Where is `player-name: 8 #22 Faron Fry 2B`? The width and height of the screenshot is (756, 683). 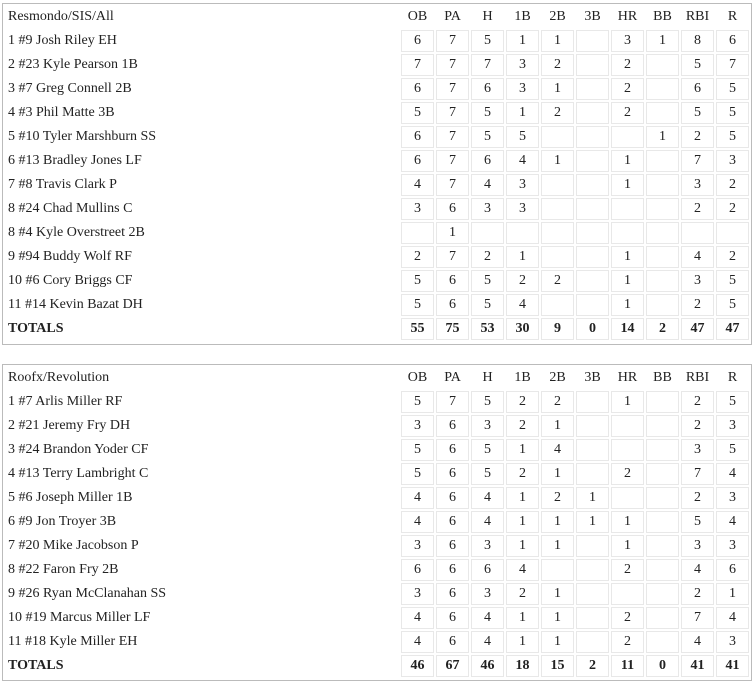
player-name: 8 #22 Faron Fry 2B is located at coordinates (63, 569).